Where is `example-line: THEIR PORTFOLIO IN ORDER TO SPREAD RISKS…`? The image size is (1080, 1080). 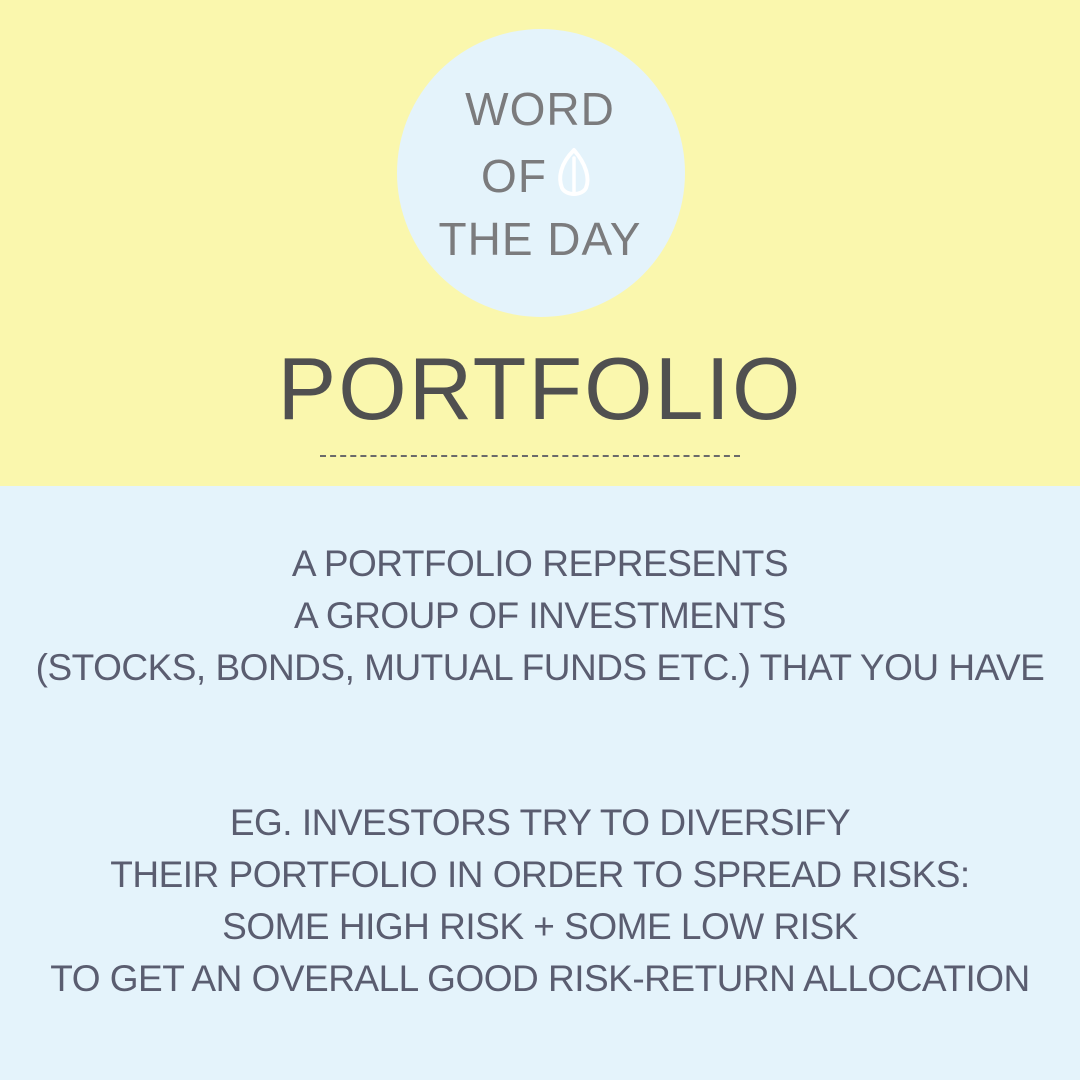 example-line: THEIR PORTFOLIO IN ORDER TO SPREAD RISKS… is located at coordinates (540, 874).